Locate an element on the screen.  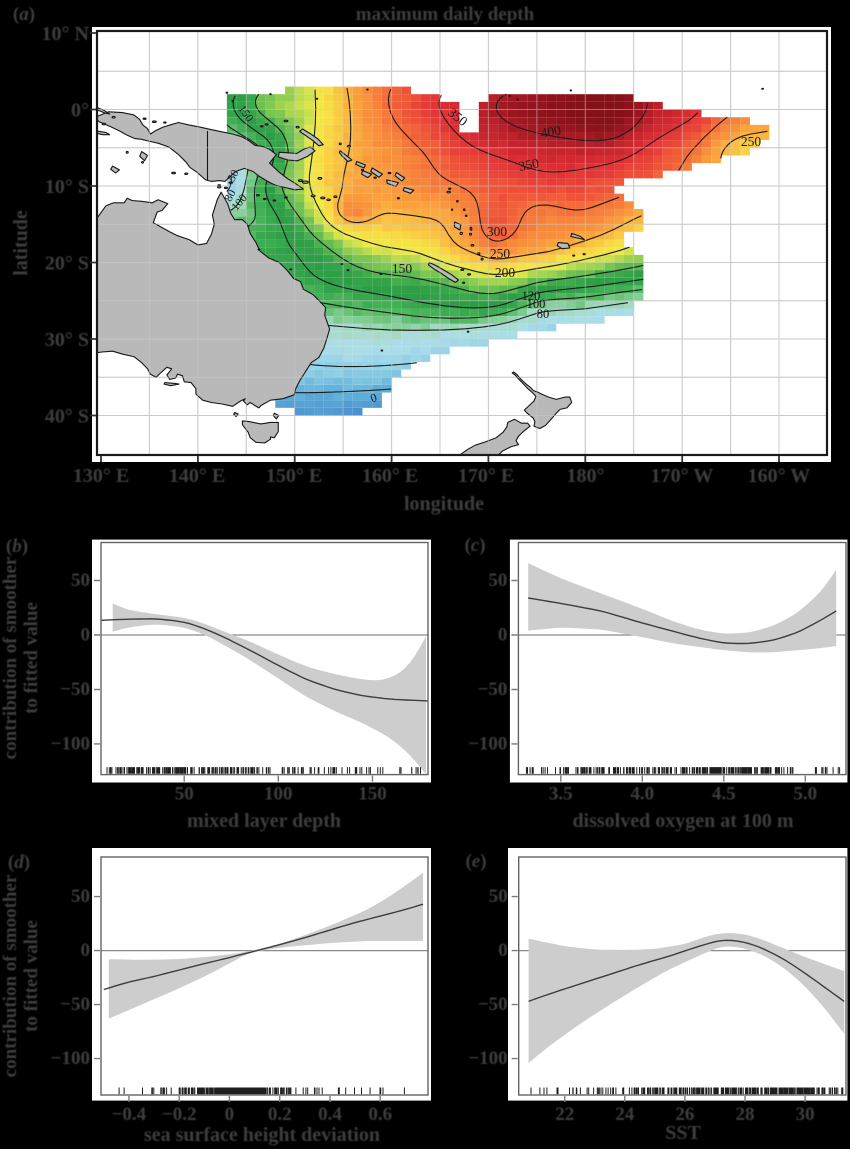
svg-text: 10° N is located at coordinates (66, 34).